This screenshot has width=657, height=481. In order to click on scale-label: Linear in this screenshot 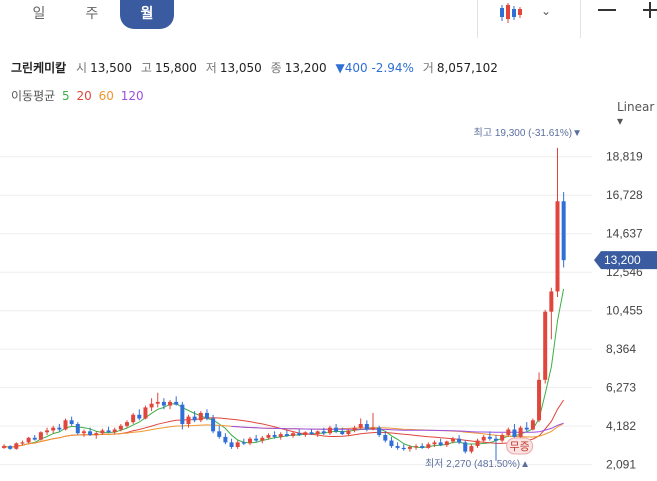, I will do `click(636, 107)`.